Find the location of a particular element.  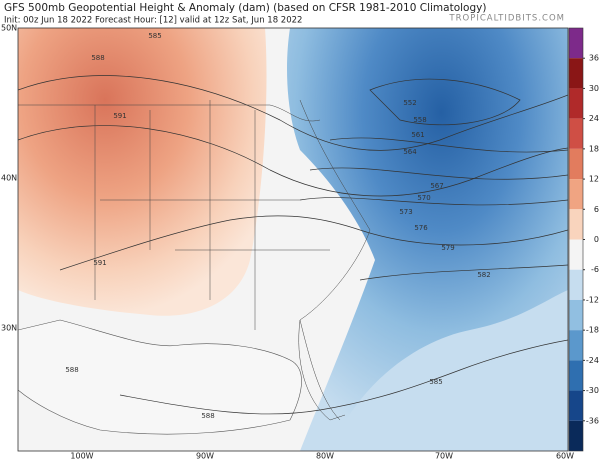

lon-label: 100W is located at coordinates (81, 456).